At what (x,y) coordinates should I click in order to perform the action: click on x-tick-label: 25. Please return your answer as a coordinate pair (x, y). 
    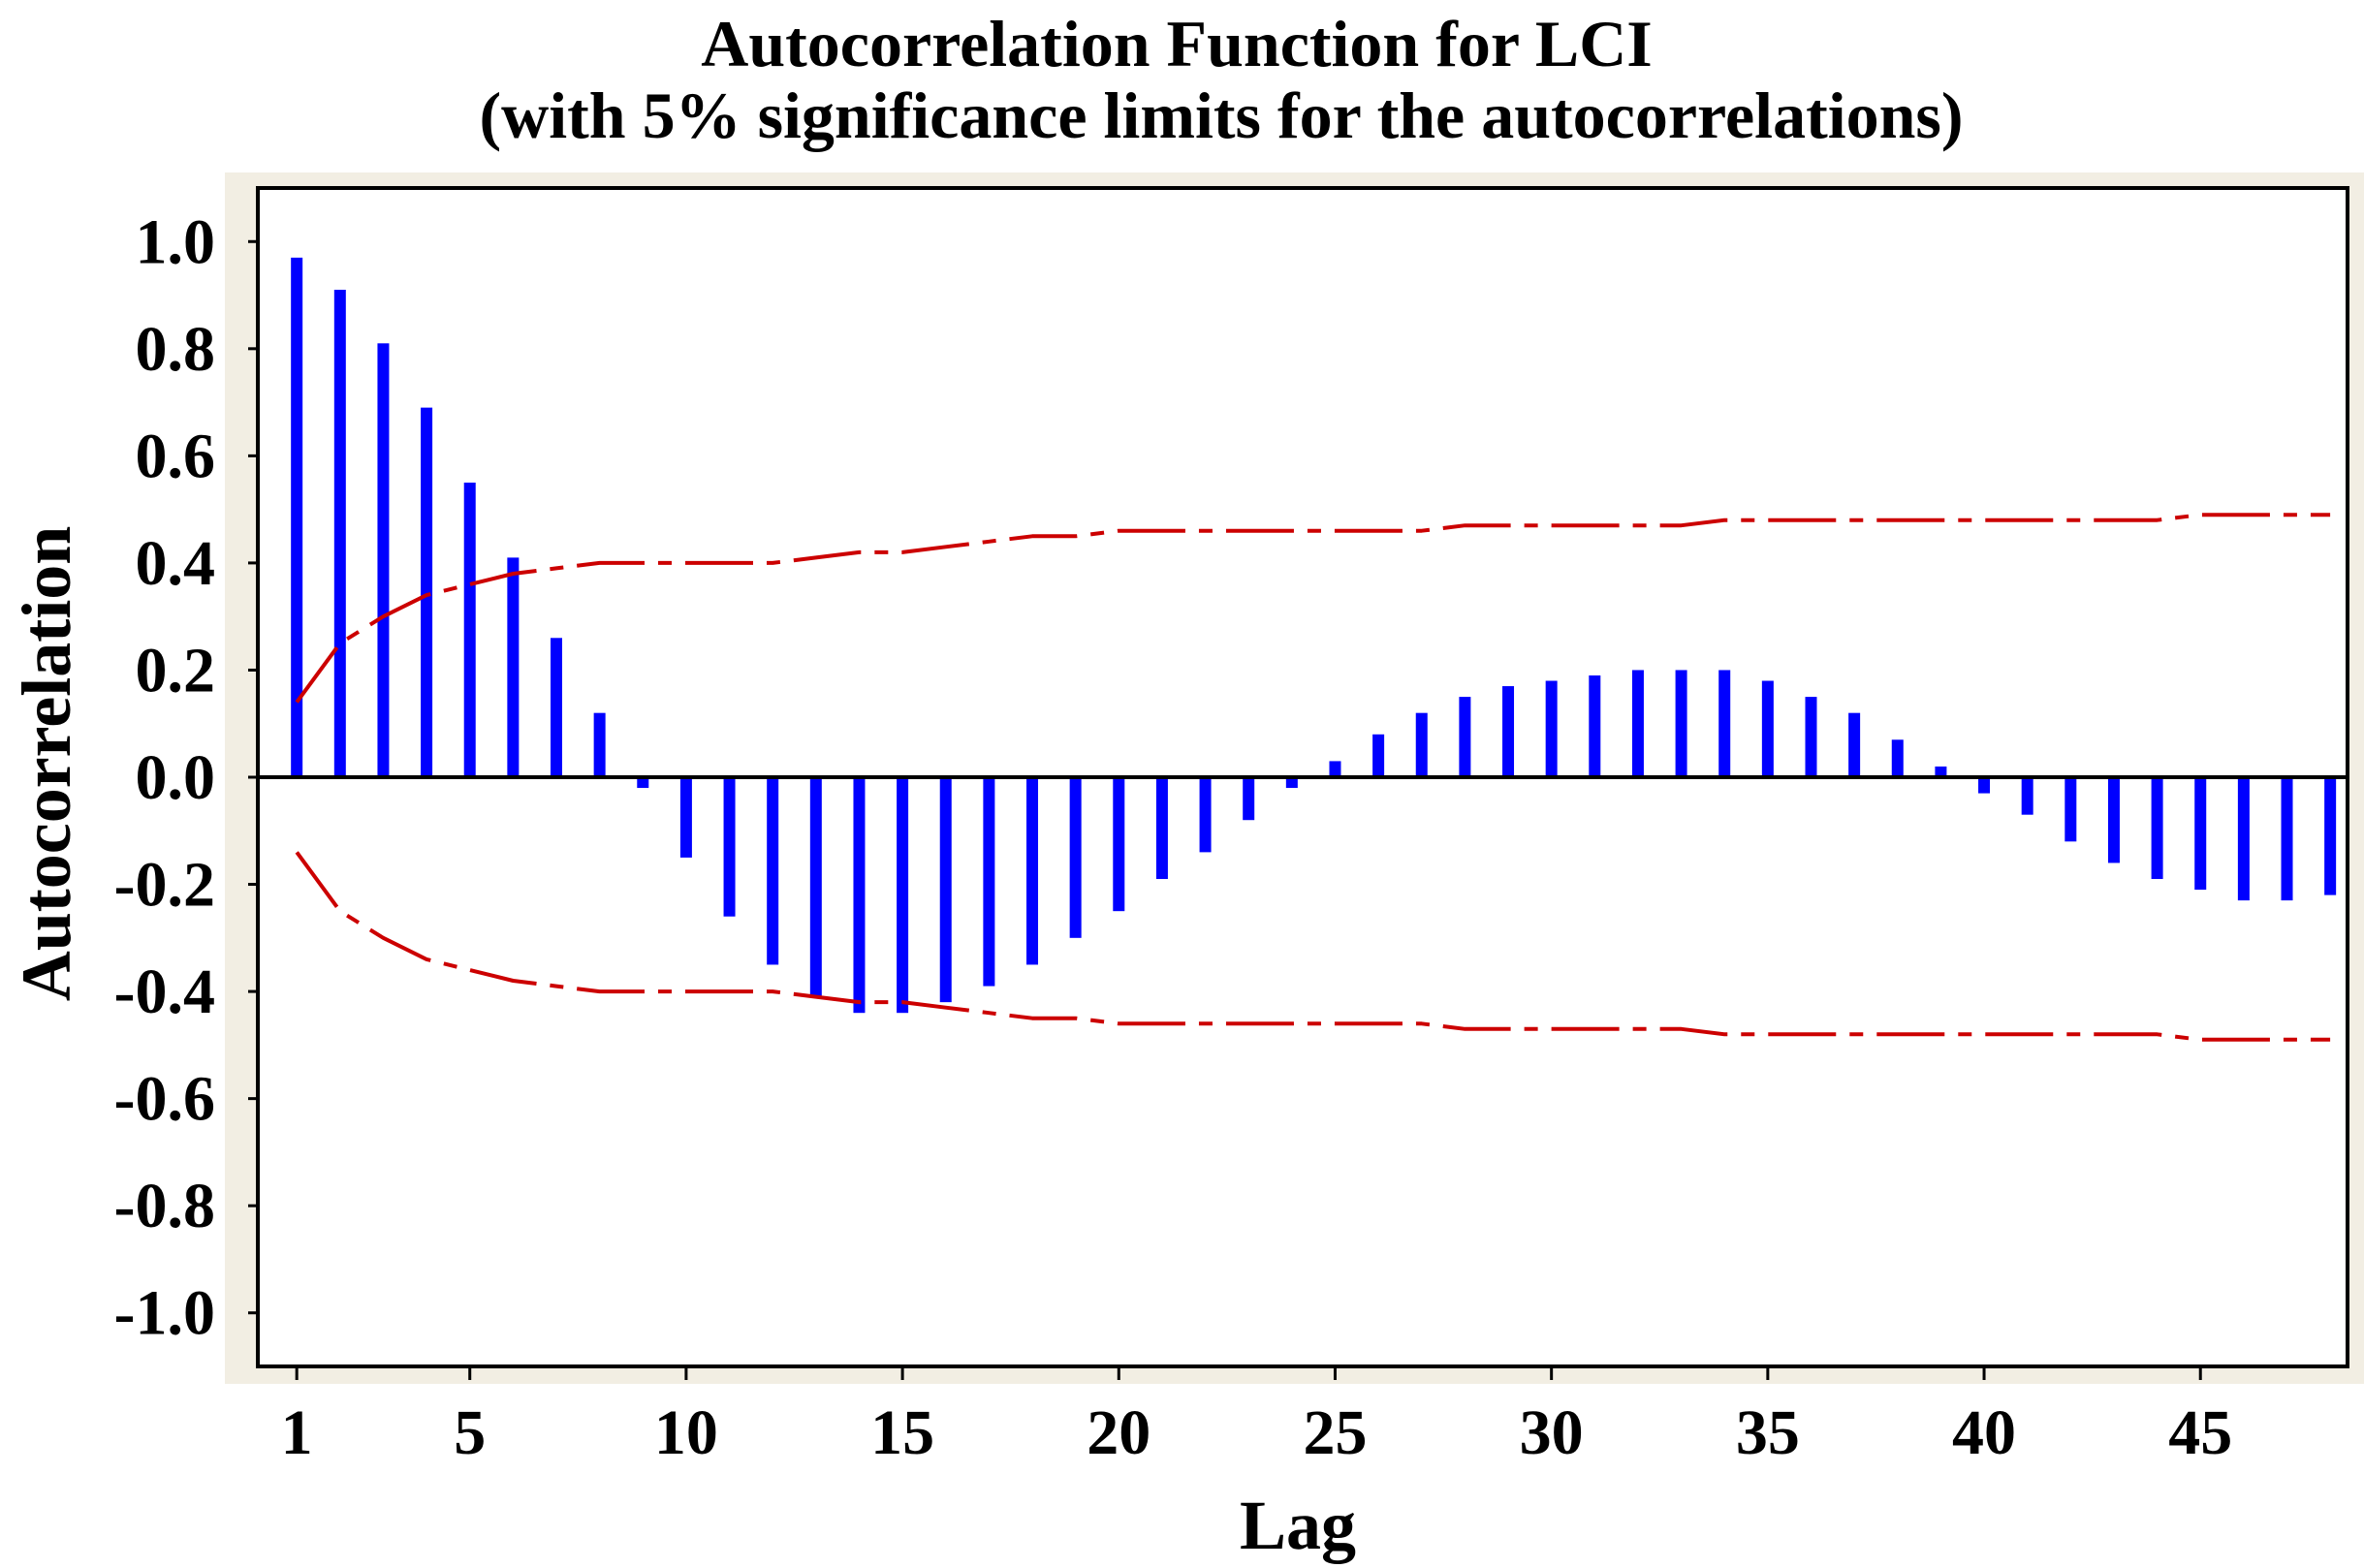
    Looking at the image, I should click on (1335, 1432).